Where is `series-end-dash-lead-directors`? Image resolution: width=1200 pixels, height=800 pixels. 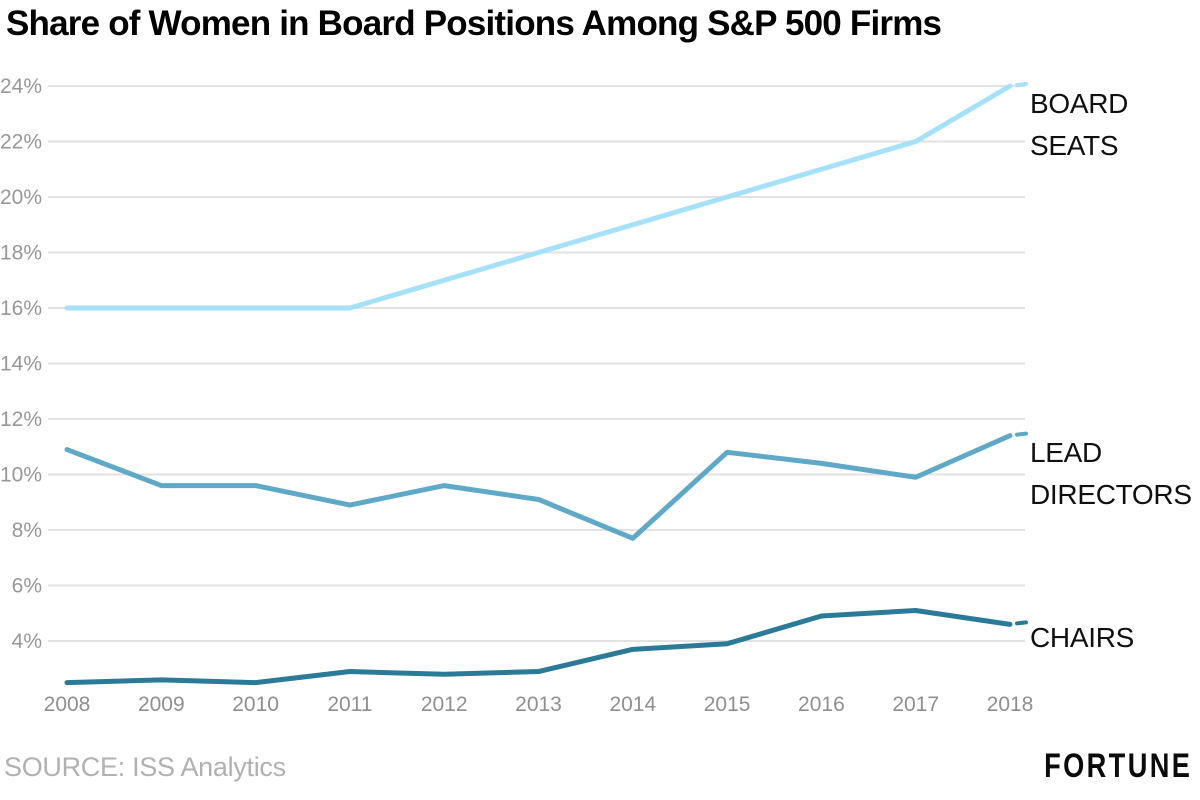
series-end-dash-lead-directors is located at coordinates (1021, 434).